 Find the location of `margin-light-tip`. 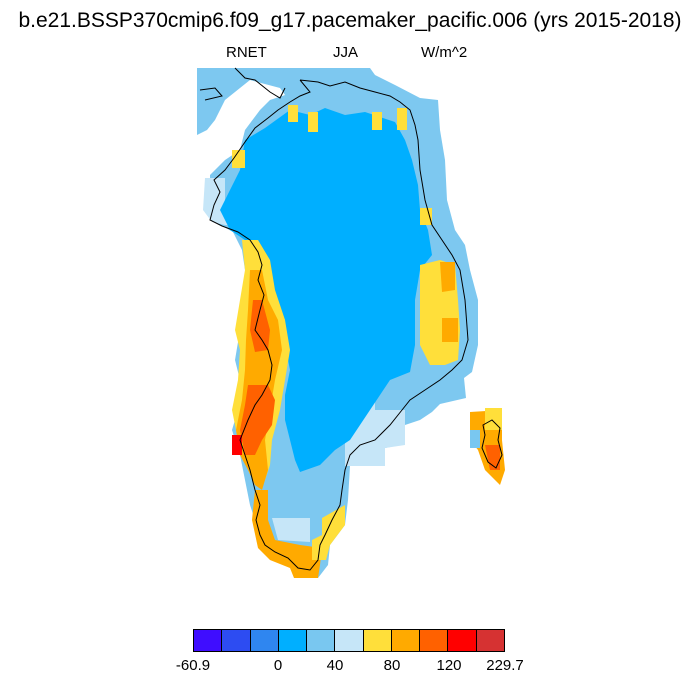

margin-light-tip is located at coordinates (291, 530).